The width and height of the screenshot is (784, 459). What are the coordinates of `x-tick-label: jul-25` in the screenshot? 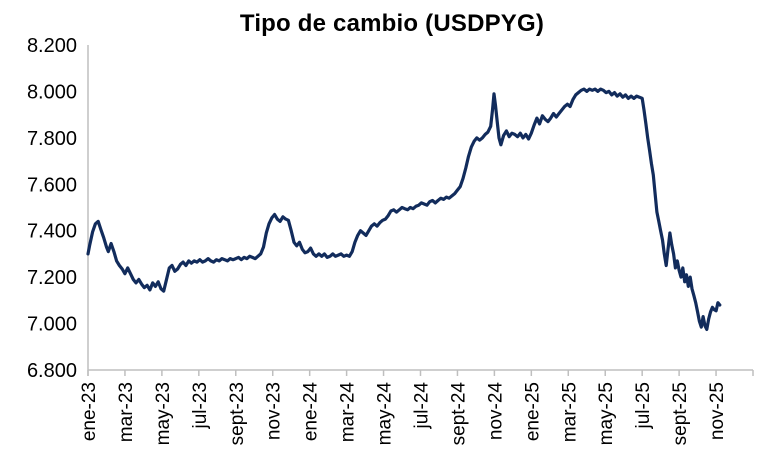 It's located at (643, 405).